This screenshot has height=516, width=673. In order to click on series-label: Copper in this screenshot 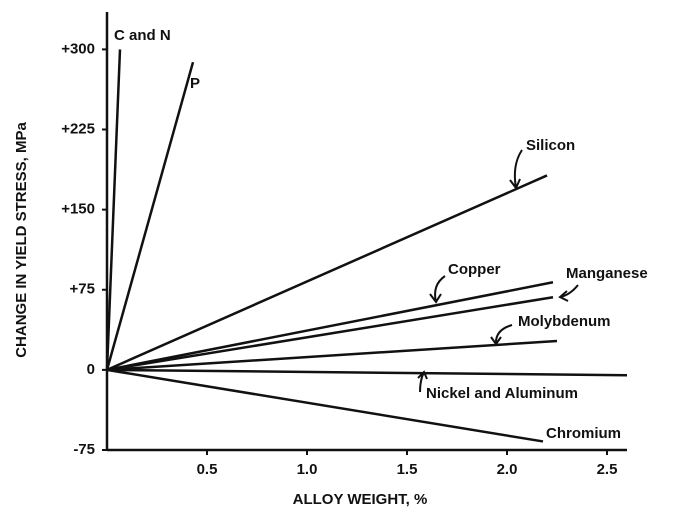, I will do `click(474, 269)`.